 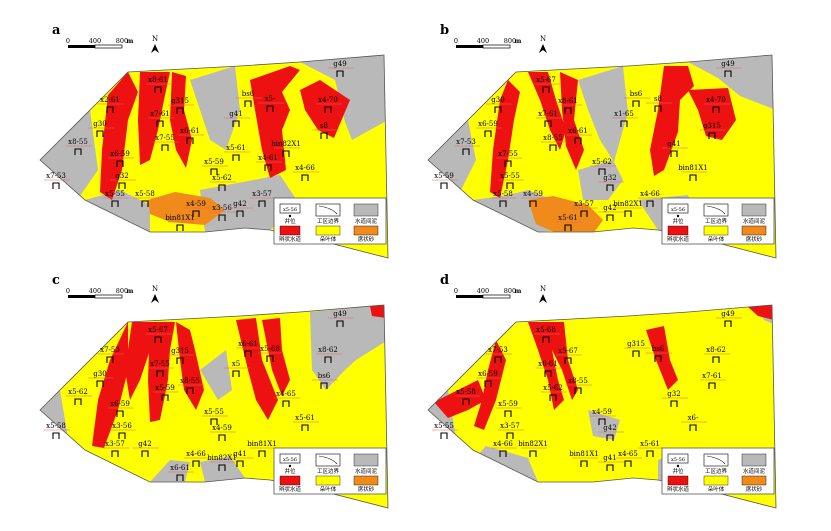 I want to click on well-marker: g42, so click(x=611, y=212).